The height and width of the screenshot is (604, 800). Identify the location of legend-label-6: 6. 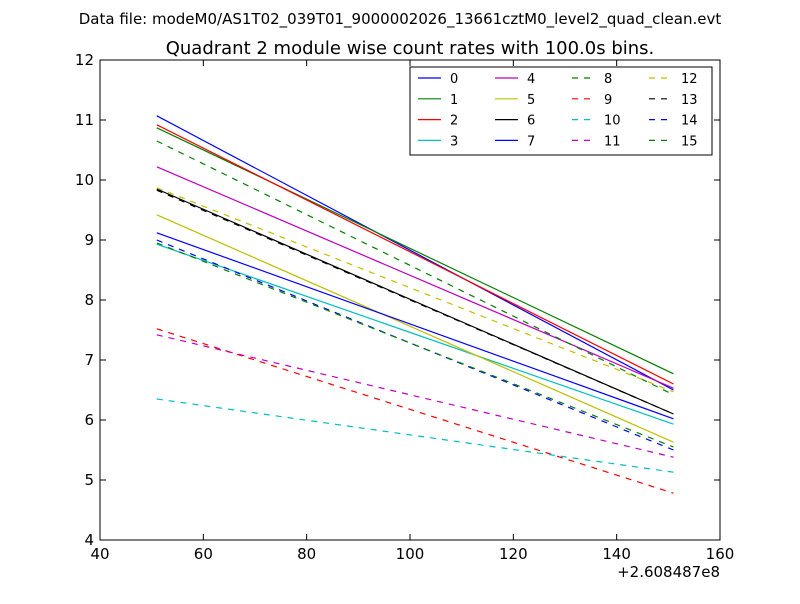
(531, 121).